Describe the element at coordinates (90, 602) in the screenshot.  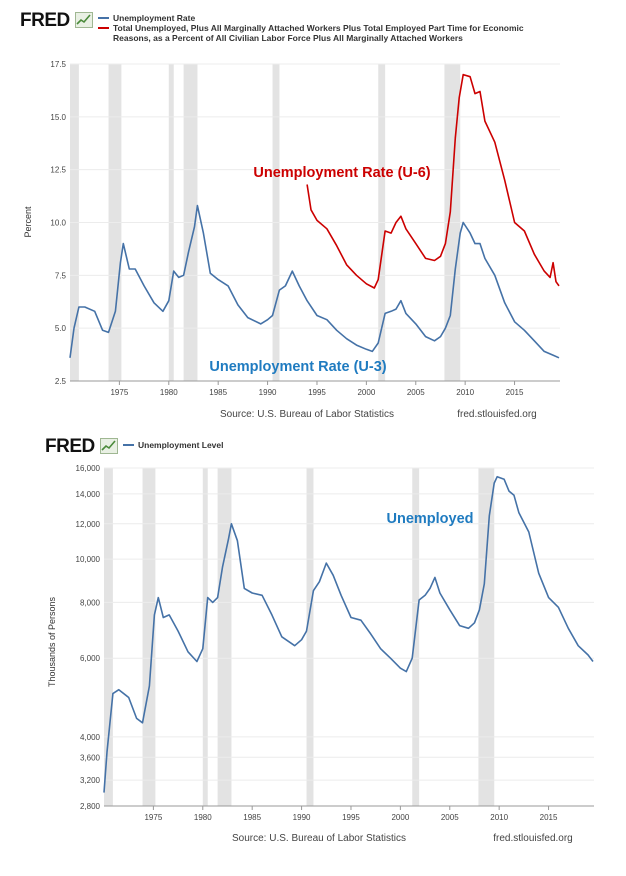
I see `y-tick-label: 8,000` at that location.